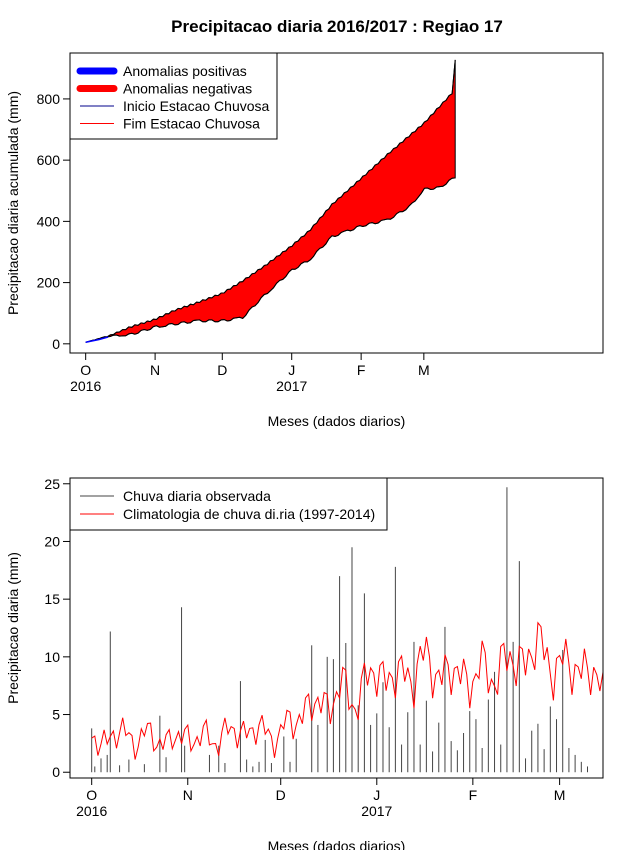  I want to click on top-x-year-label: 2016, so click(85, 386).